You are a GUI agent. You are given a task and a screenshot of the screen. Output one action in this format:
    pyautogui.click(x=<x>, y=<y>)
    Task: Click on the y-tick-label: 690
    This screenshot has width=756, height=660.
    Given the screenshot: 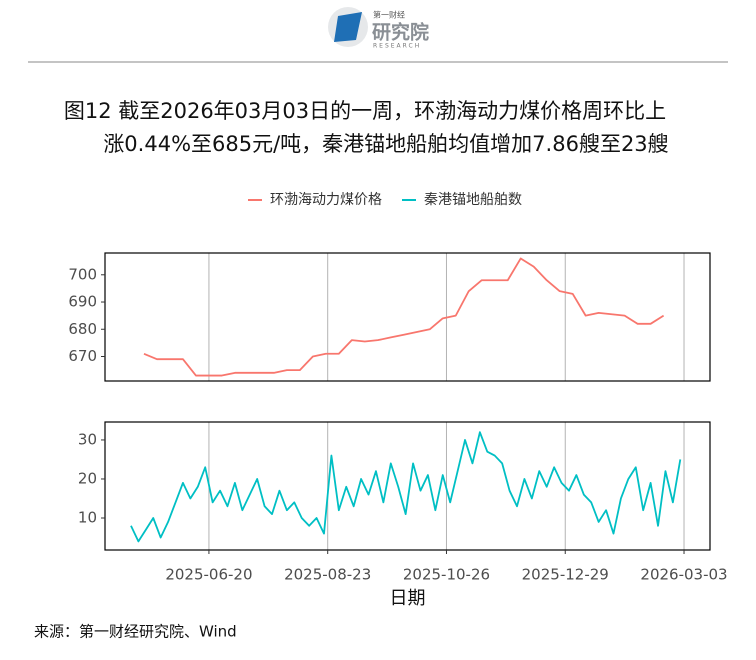 What is the action you would take?
    pyautogui.click(x=82, y=302)
    